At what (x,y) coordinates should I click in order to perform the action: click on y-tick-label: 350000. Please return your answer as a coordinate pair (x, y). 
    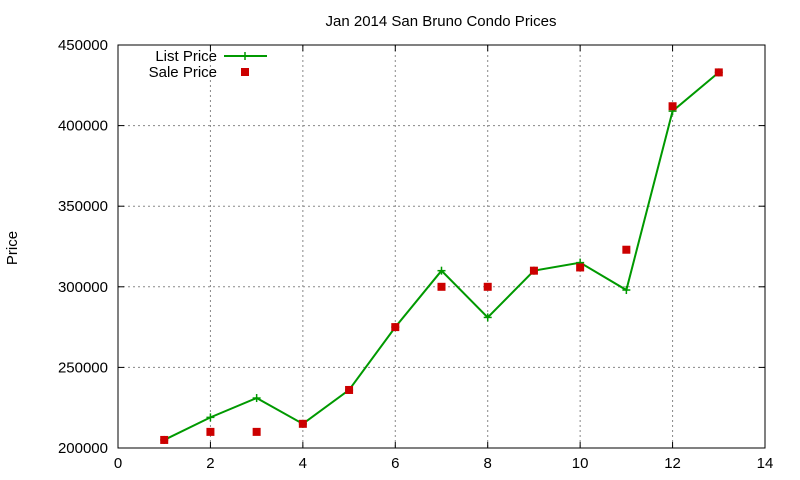
    Looking at the image, I should click on (83, 206).